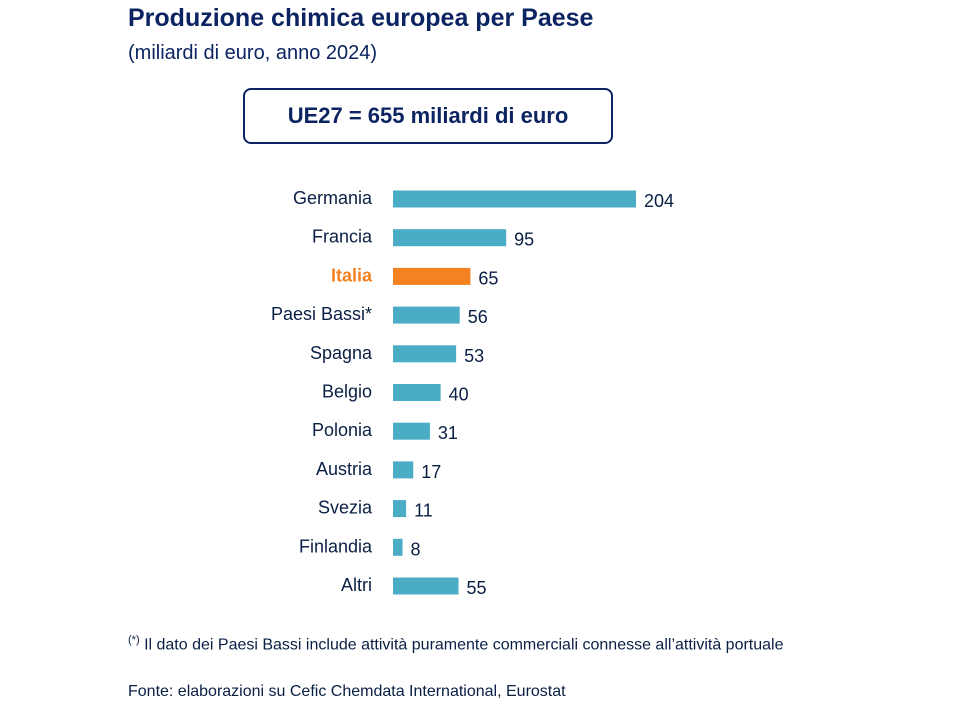 This screenshot has height=720, width=960. I want to click on bar-spagna, so click(425, 354).